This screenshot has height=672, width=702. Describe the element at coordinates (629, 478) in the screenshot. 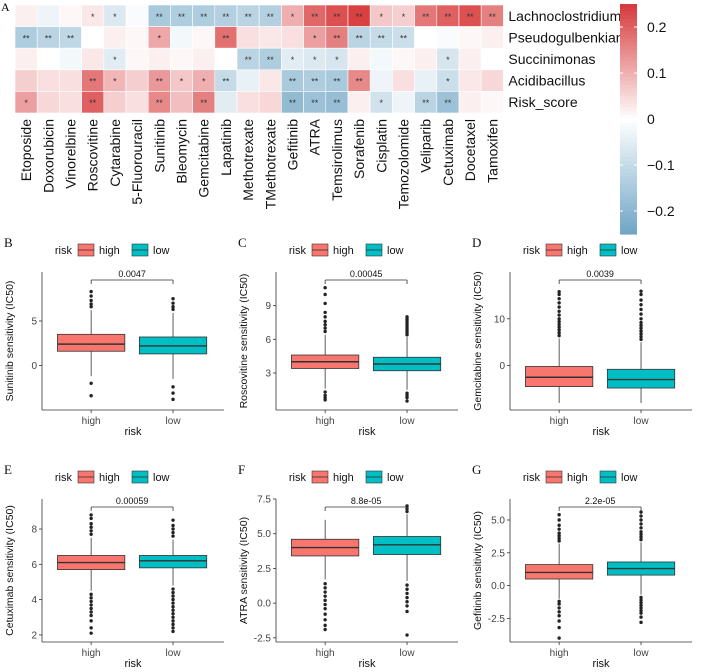

I see `legend-label-low: low` at that location.